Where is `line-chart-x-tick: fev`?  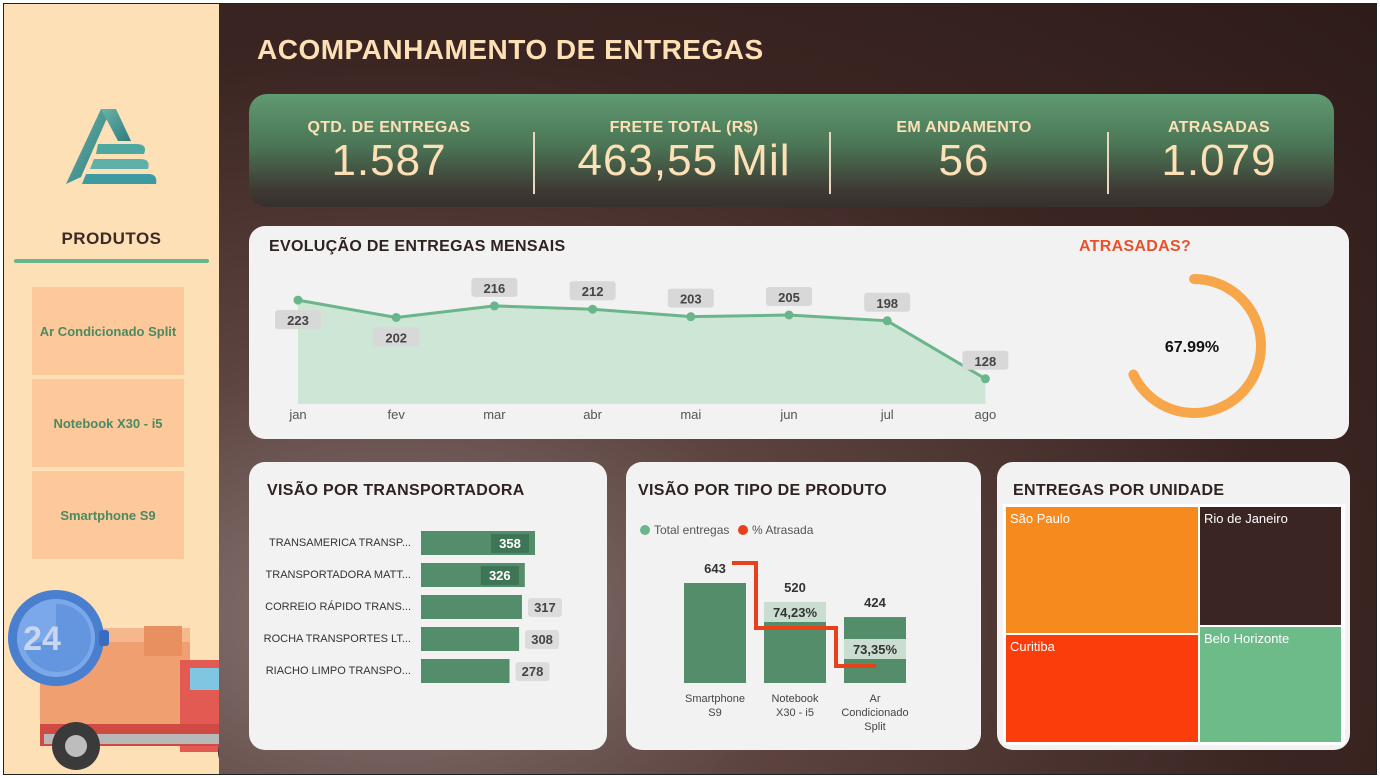 line-chart-x-tick: fev is located at coordinates (397, 414).